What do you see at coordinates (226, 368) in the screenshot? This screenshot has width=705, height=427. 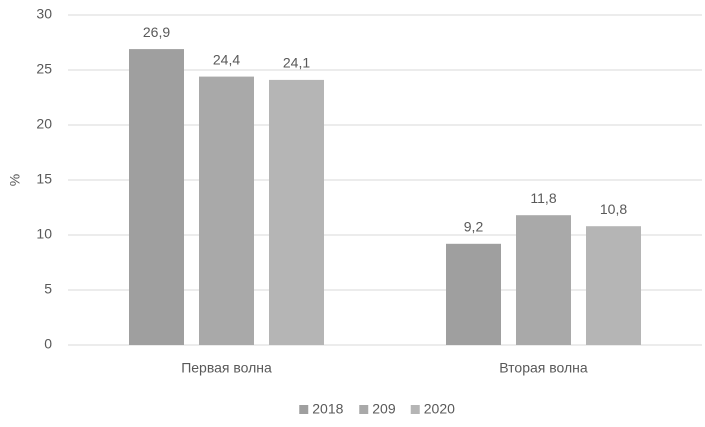 I see `x-tick-label: Первая волна` at bounding box center [226, 368].